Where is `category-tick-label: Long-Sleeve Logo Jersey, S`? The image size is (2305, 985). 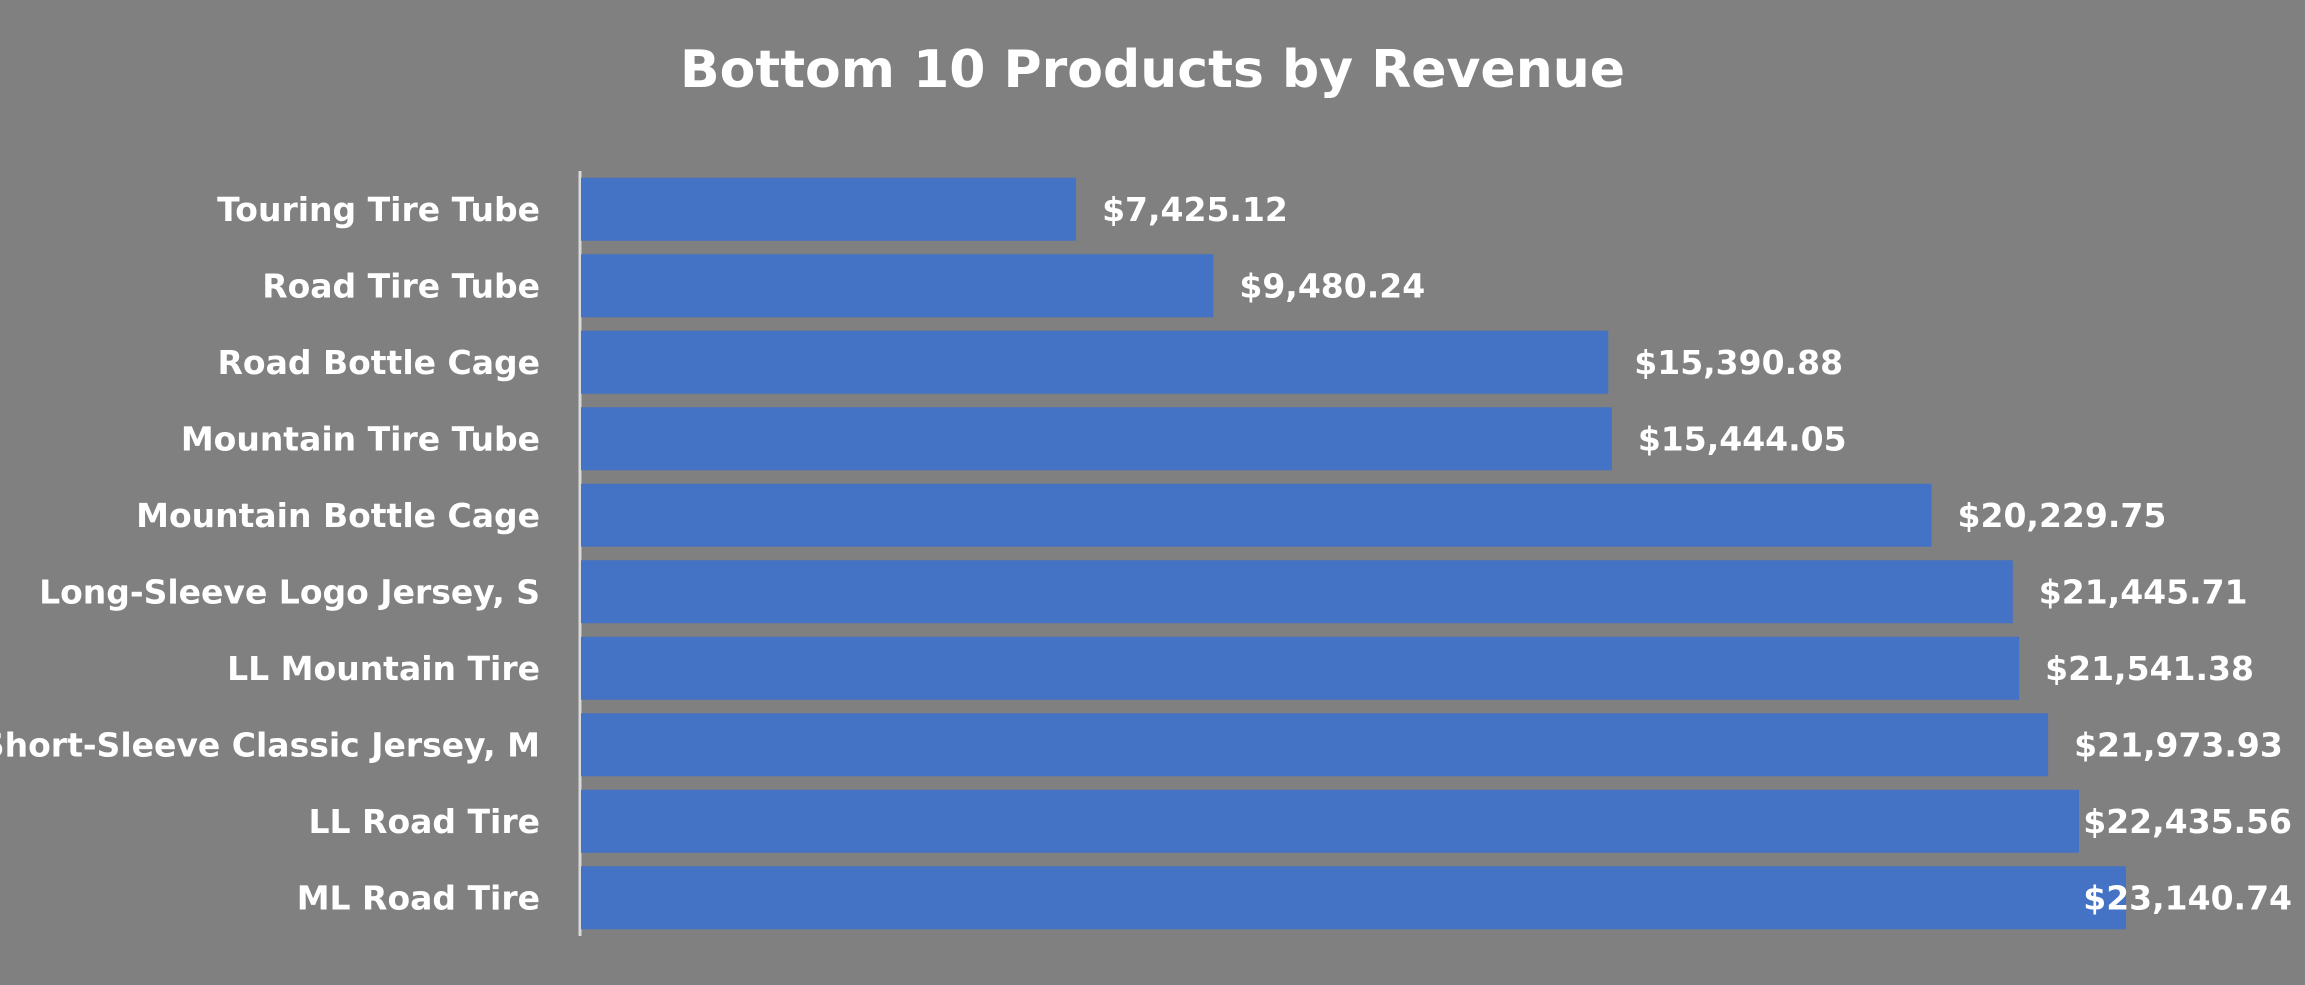
category-tick-label: Long-Sleeve Logo Jersey, S is located at coordinates (289, 591).